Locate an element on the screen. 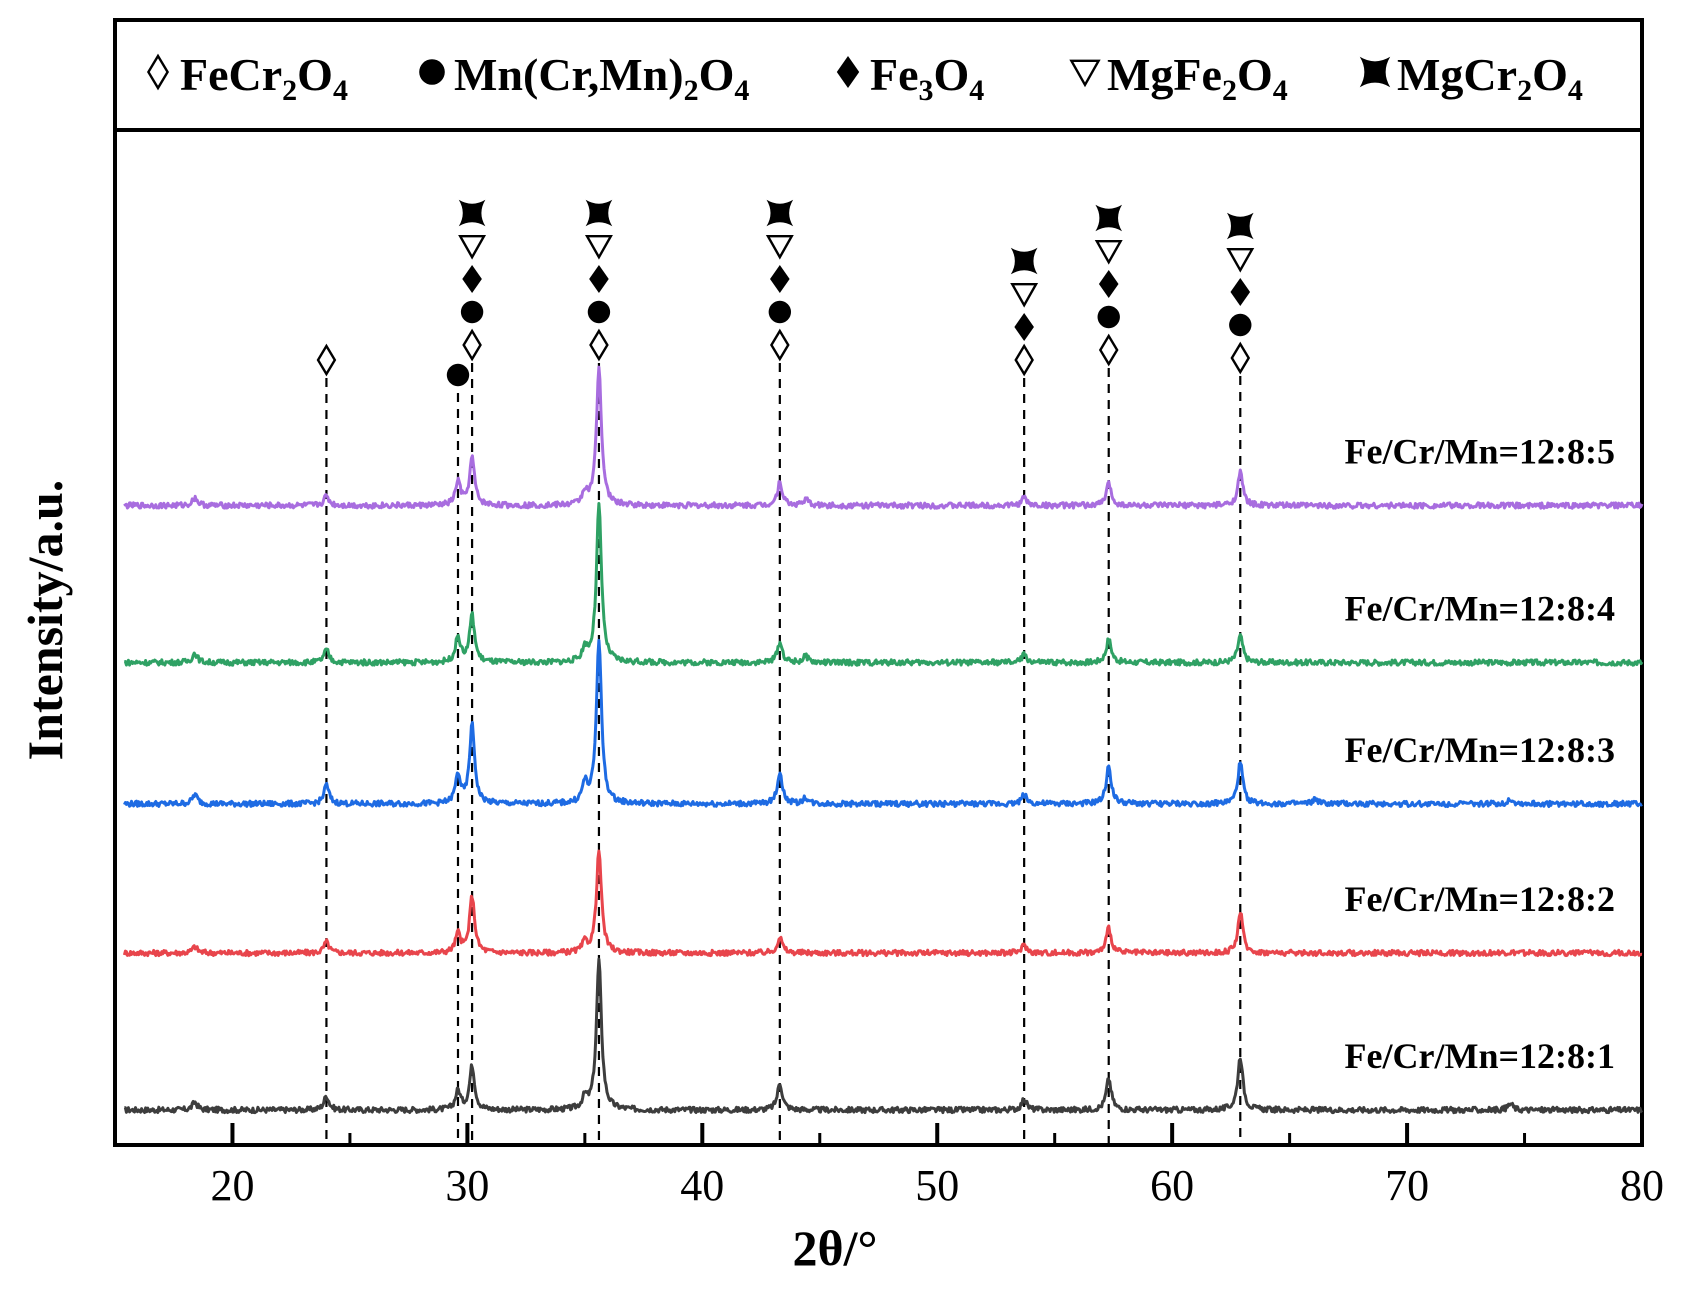  series-label: Fe/Cr/Mn=12:8:5 is located at coordinates (1480, 452).